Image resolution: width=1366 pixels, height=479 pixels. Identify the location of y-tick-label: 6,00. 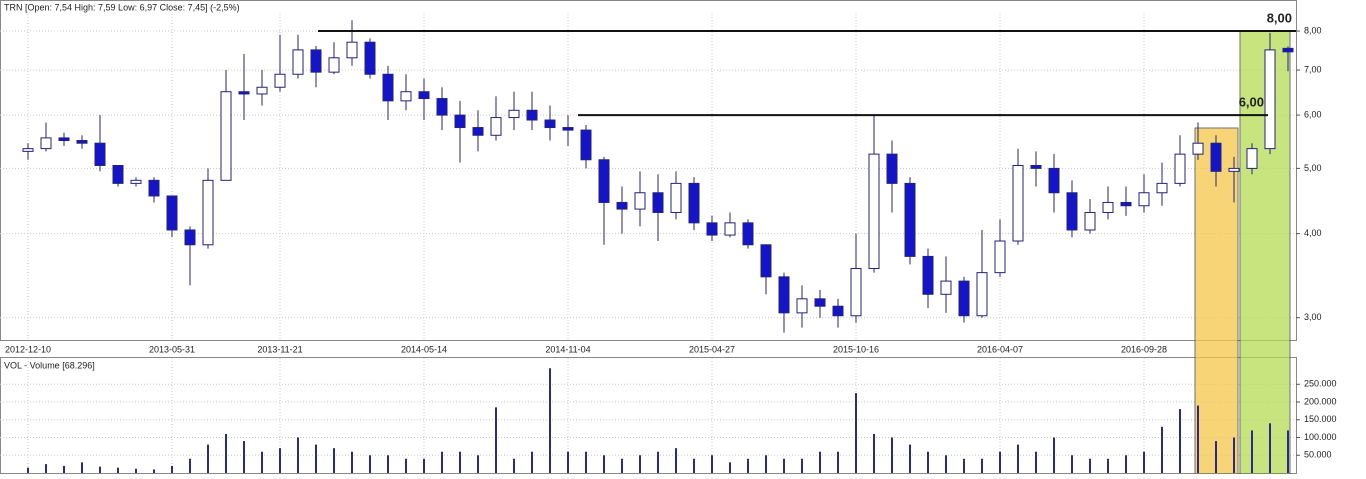
(1313, 114).